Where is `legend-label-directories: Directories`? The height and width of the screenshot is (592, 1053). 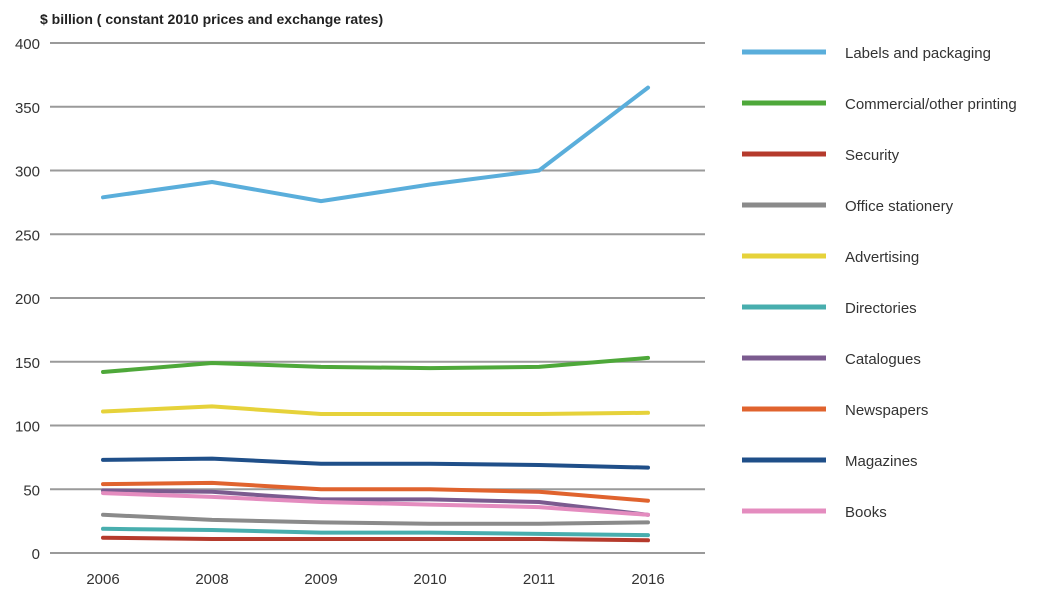
legend-label-directories: Directories is located at coordinates (881, 308).